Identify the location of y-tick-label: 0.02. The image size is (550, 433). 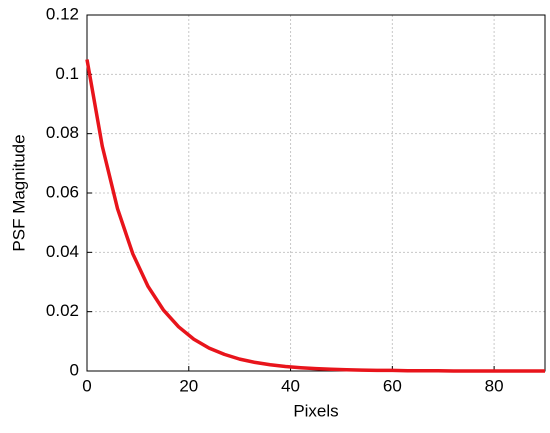
(62, 310).